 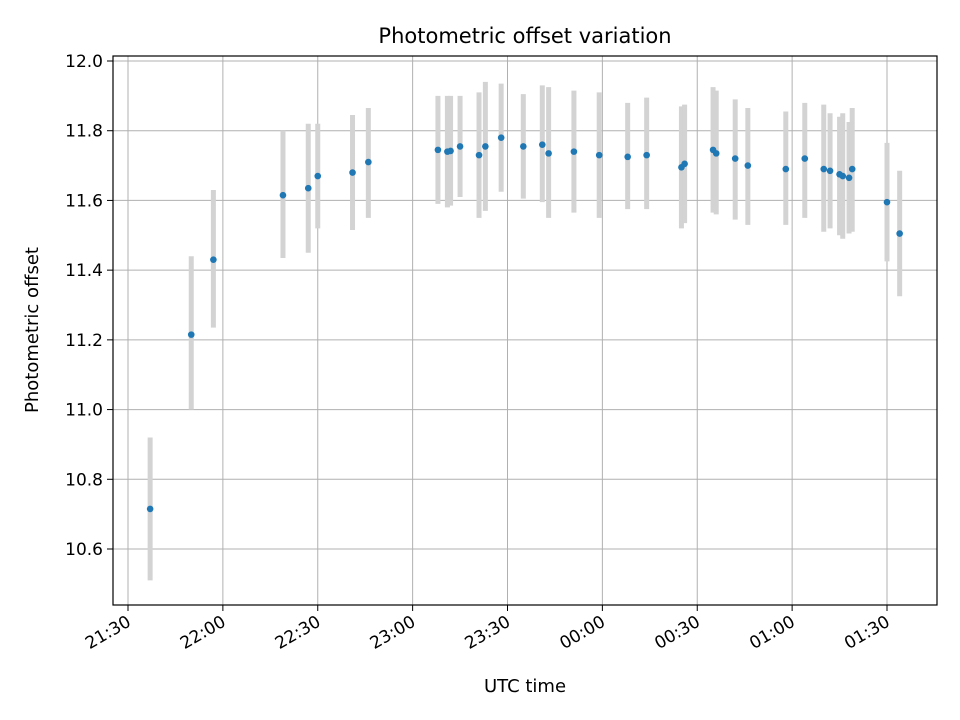 I want to click on y-tick-label: 11.6, so click(x=84, y=201).